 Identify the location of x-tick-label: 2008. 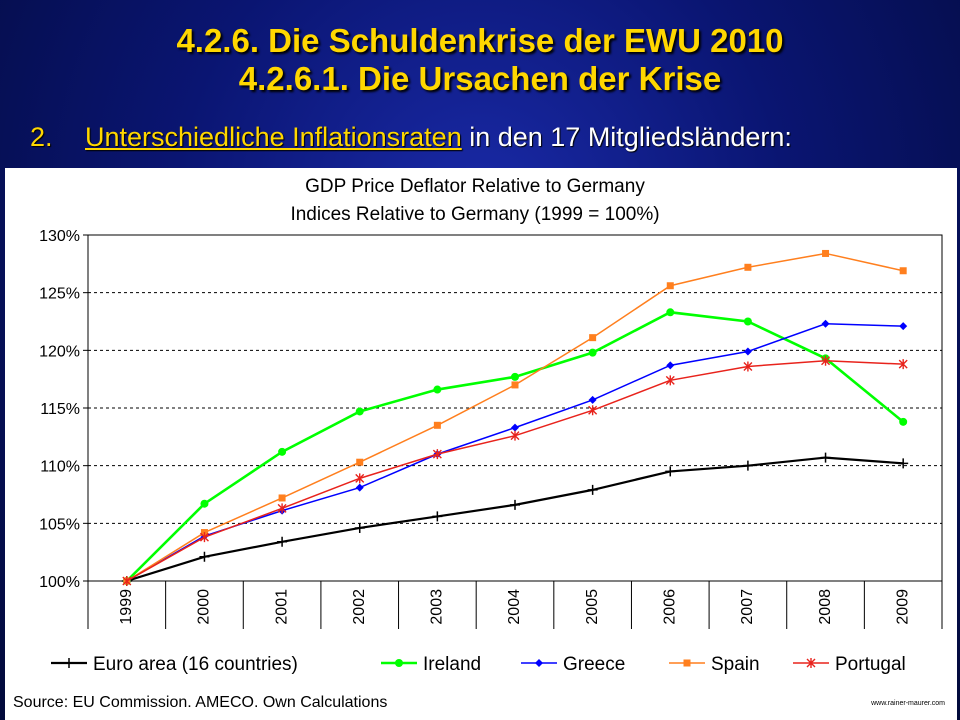
(825, 607).